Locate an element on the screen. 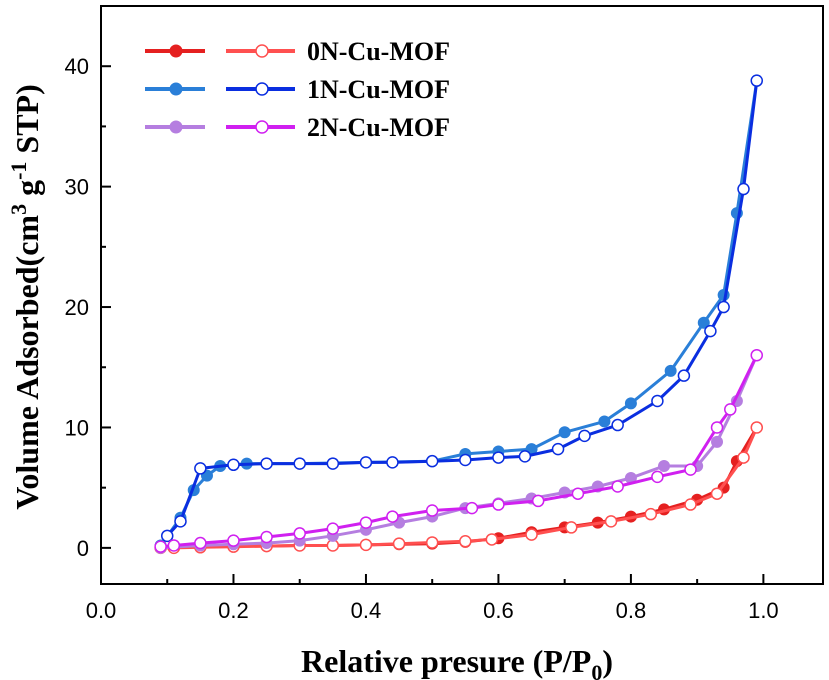  y-axis-title: Volume Adsorbed(cm3 g-1 STP) is located at coordinates (25, 297).